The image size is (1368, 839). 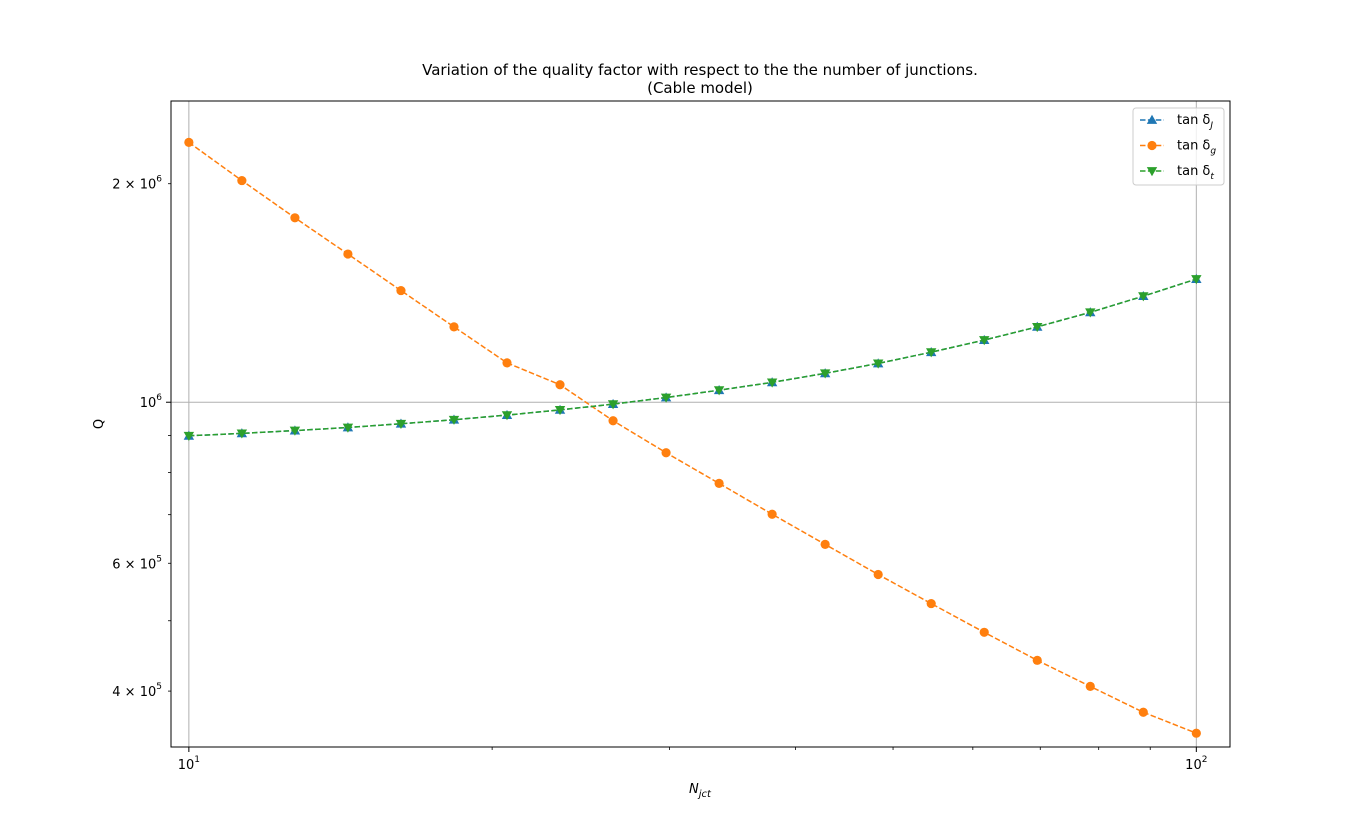 What do you see at coordinates (1151, 145) in the screenshot?
I see `legend-marker-g` at bounding box center [1151, 145].